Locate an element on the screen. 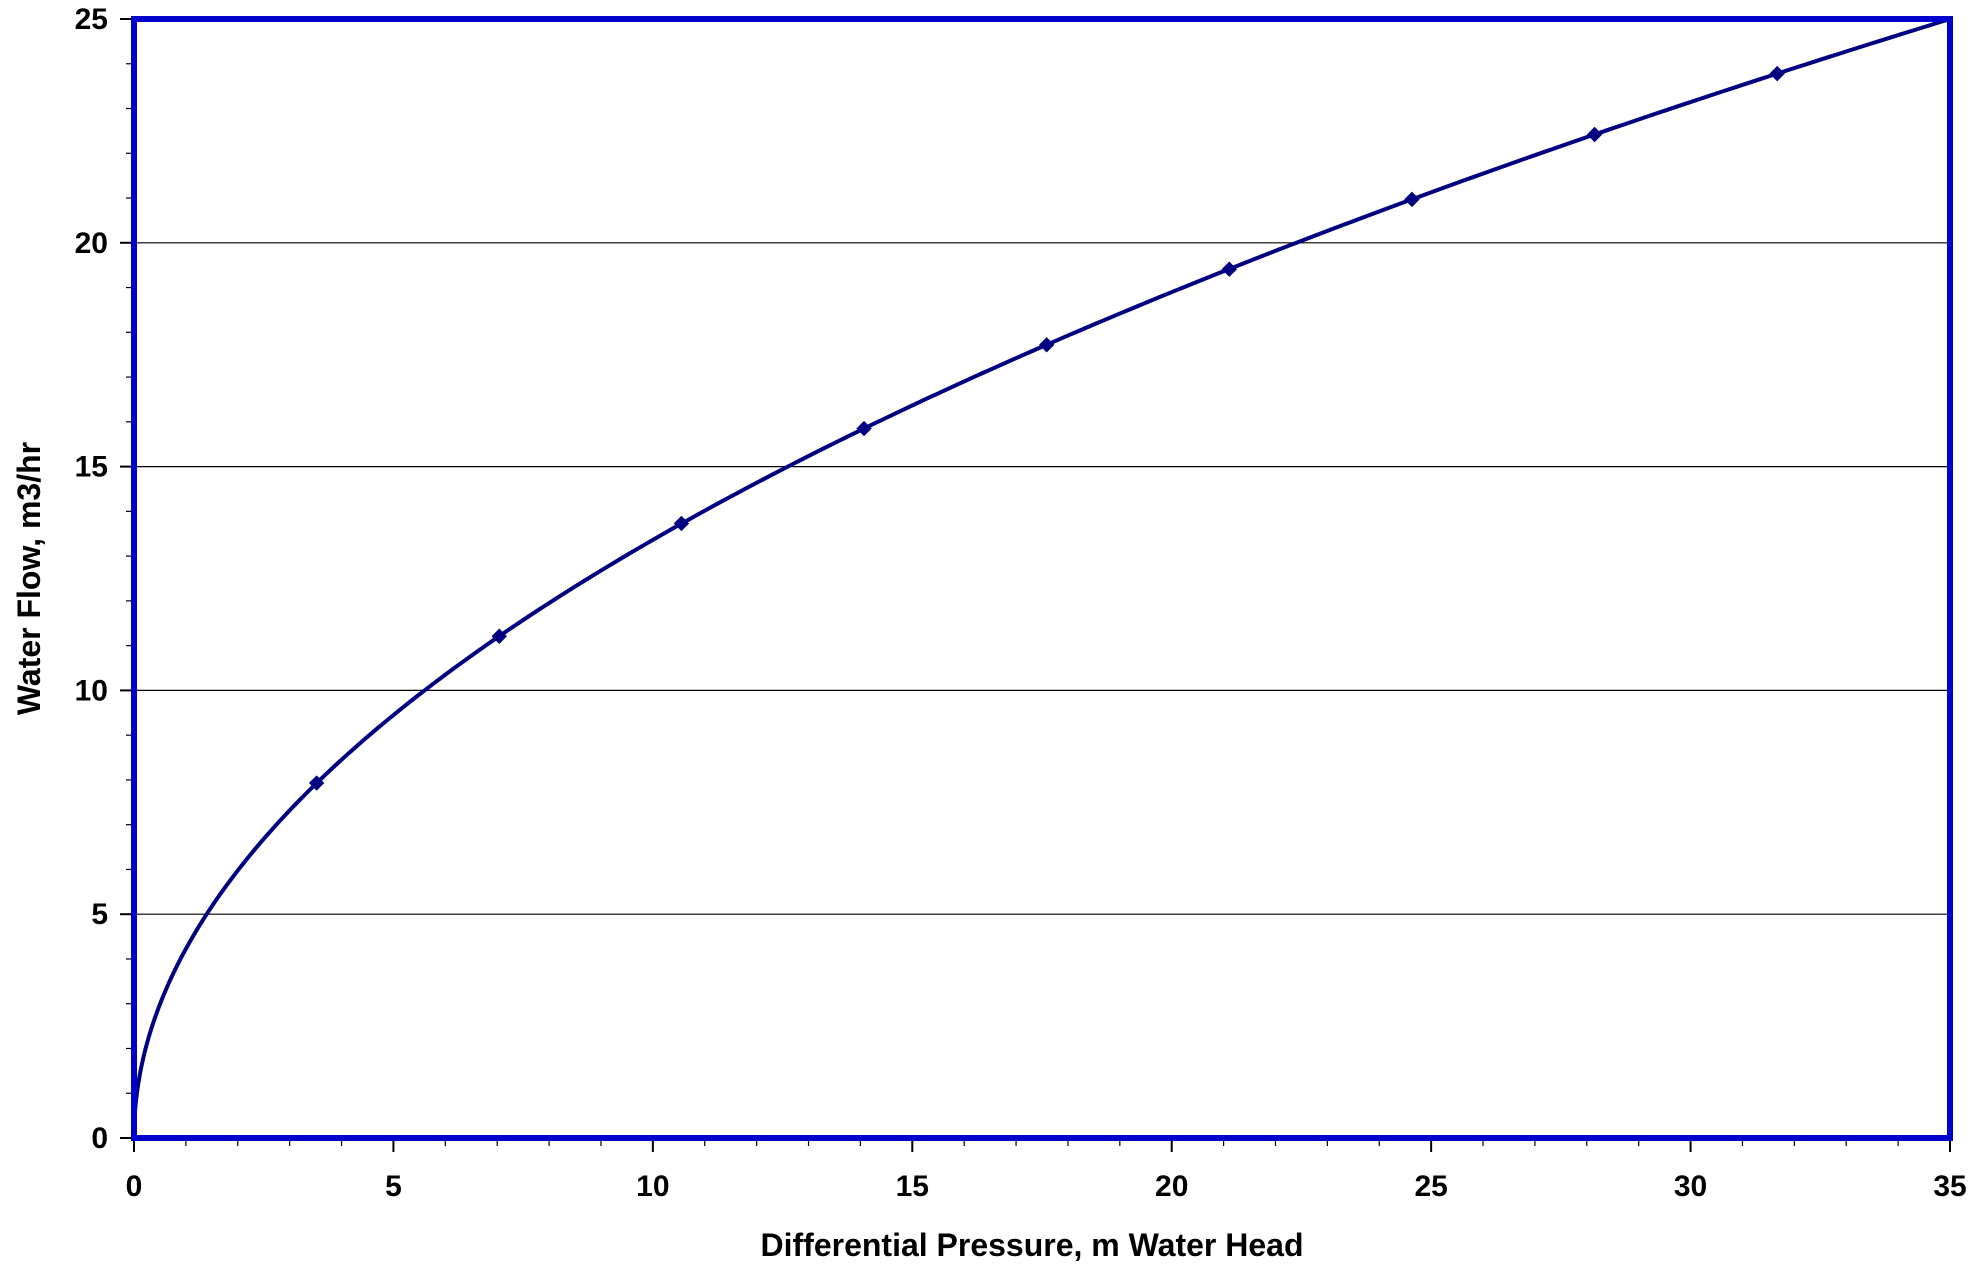 The width and height of the screenshot is (1982, 1268). y-tick-label: 5 is located at coordinates (99, 914).